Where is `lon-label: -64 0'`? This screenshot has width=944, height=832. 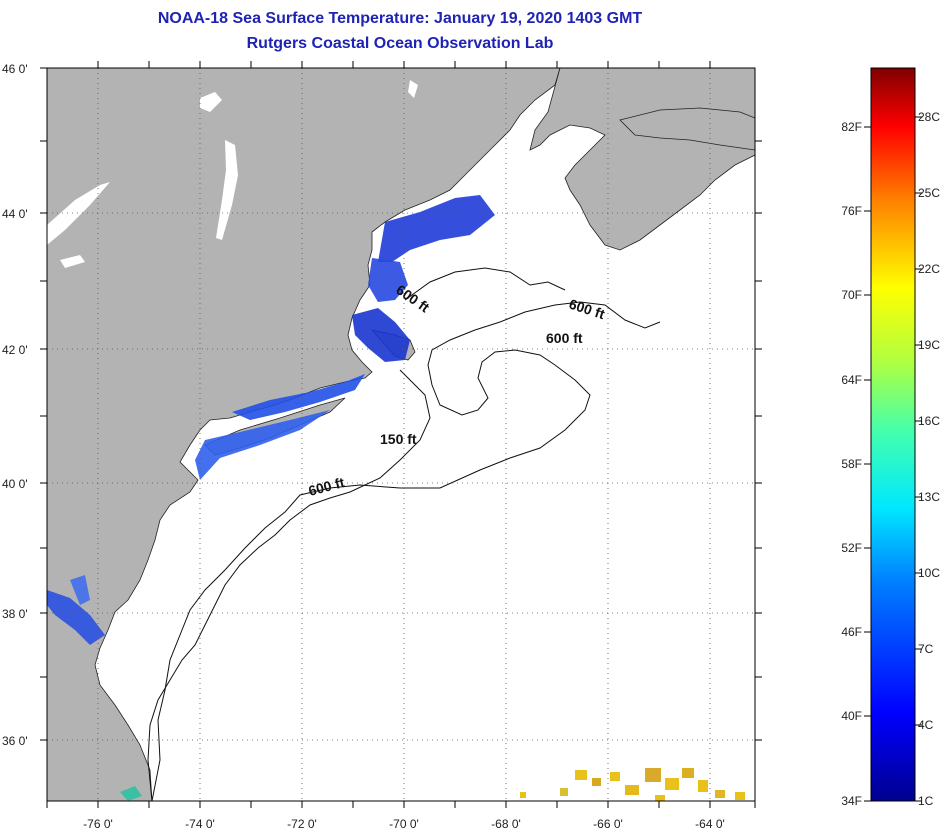
lon-label: -64 0' is located at coordinates (710, 824).